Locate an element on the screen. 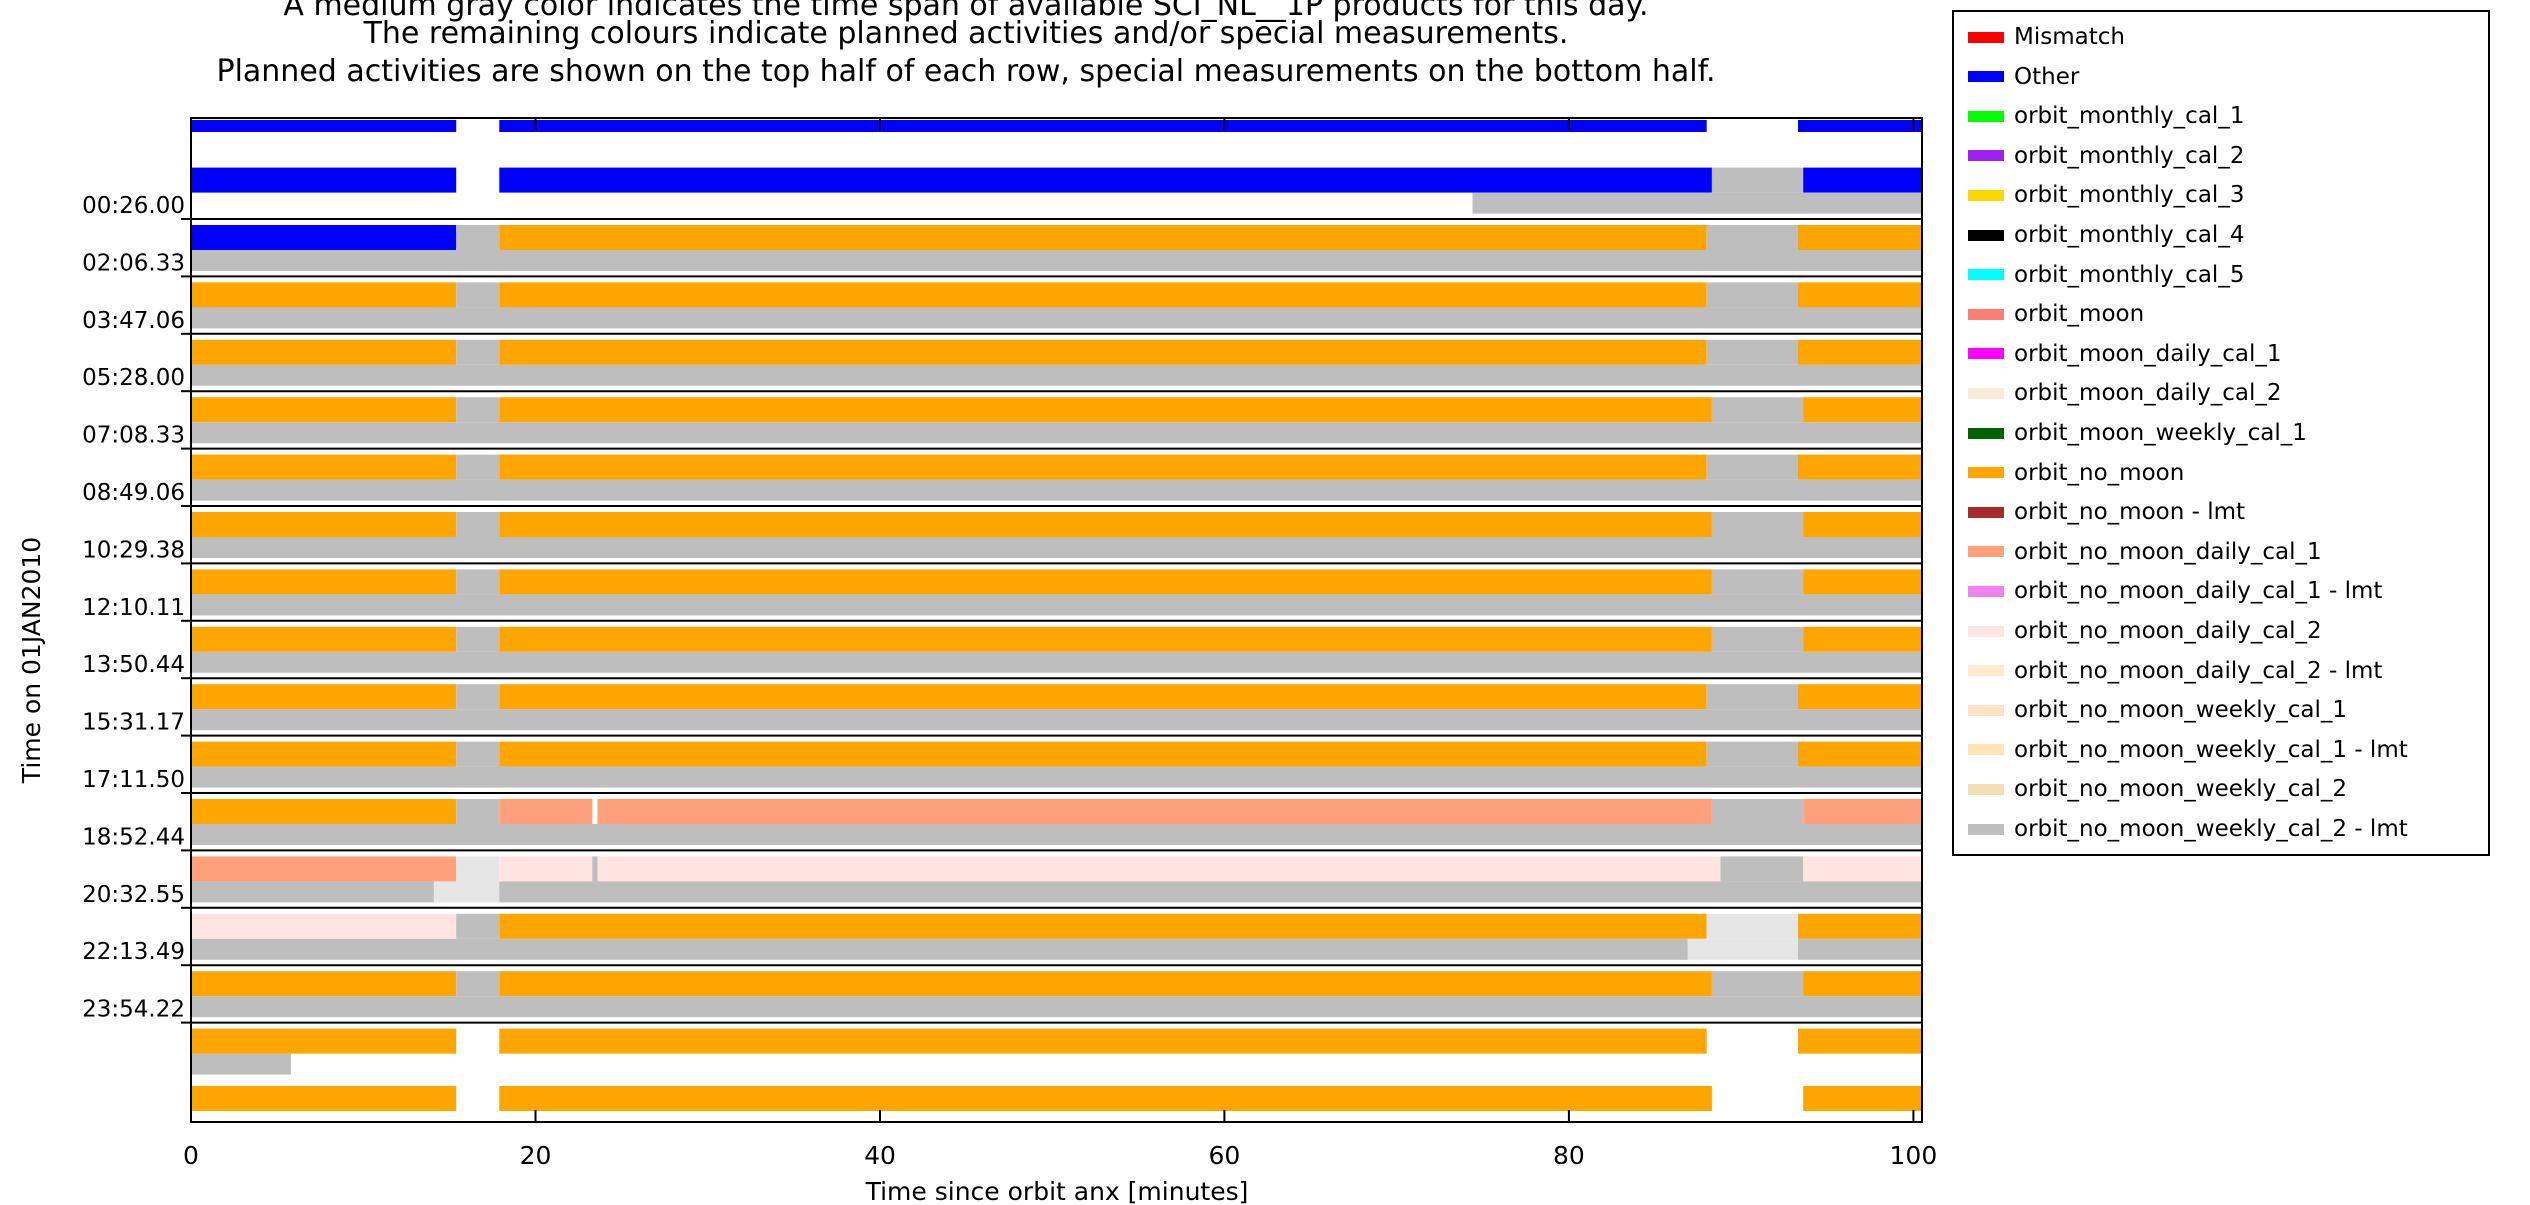  legend-item-2: orbit_monthly_cal_1 is located at coordinates (2106, 116).